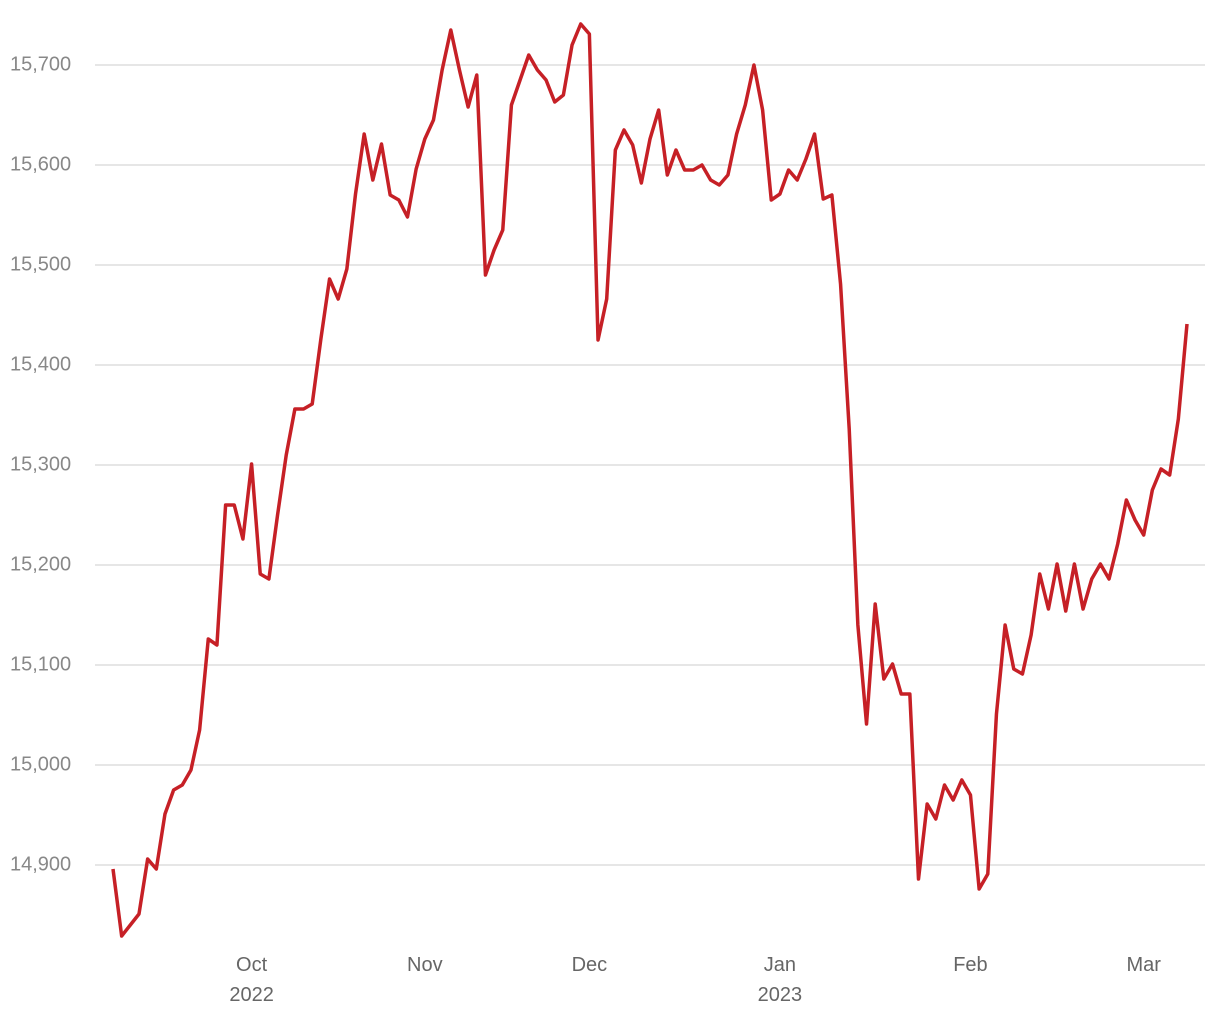  I want to click on y-tick-label: 15,600, so click(40, 164).